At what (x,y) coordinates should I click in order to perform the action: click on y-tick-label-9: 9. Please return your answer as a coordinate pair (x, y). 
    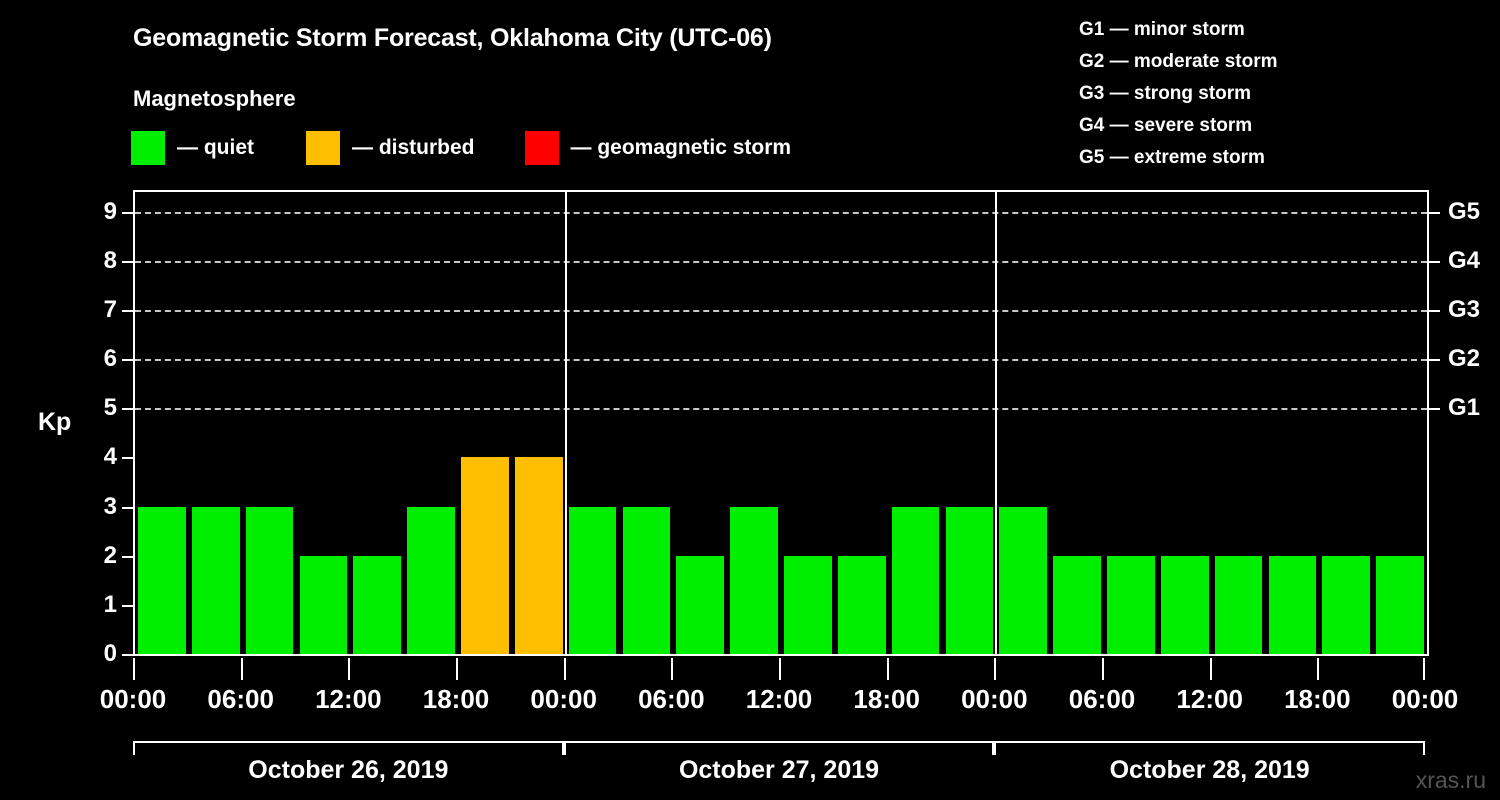
    Looking at the image, I should click on (110, 211).